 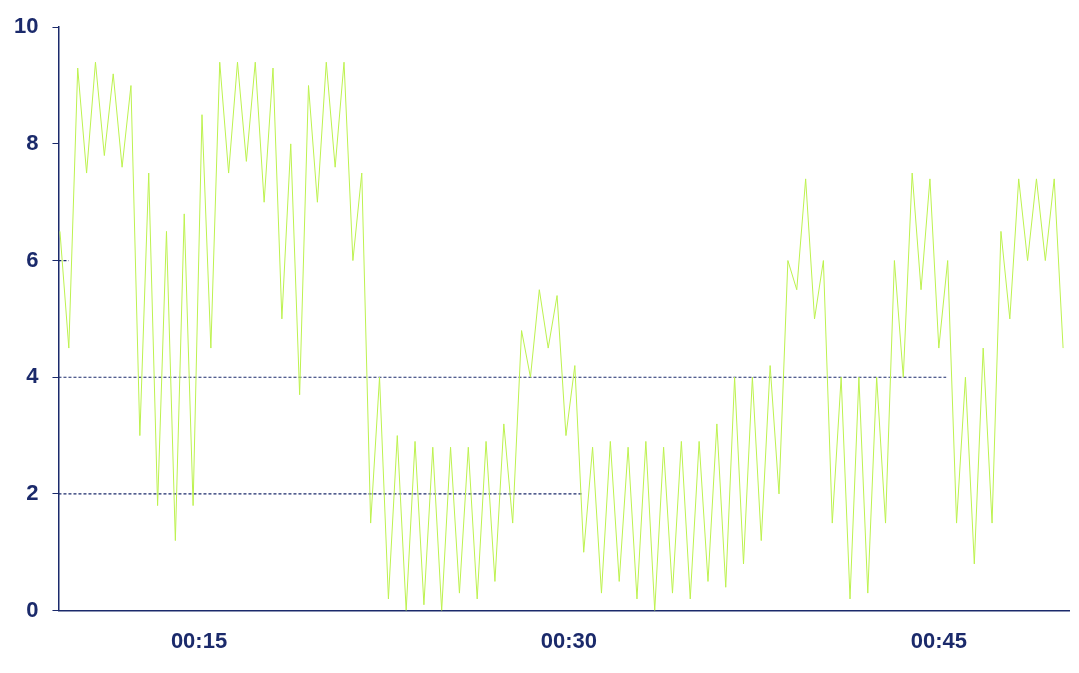 I want to click on y-tick-label: 4, so click(x=33, y=376).